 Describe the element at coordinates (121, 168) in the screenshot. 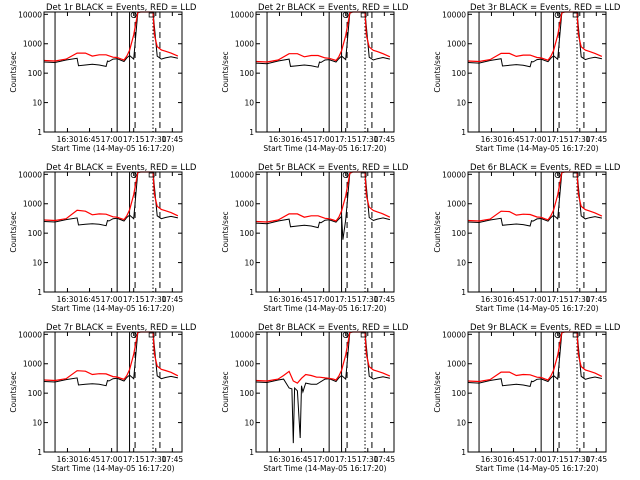

I see `chart-title: Det 4r BLACK = Events, RED = LLD` at that location.